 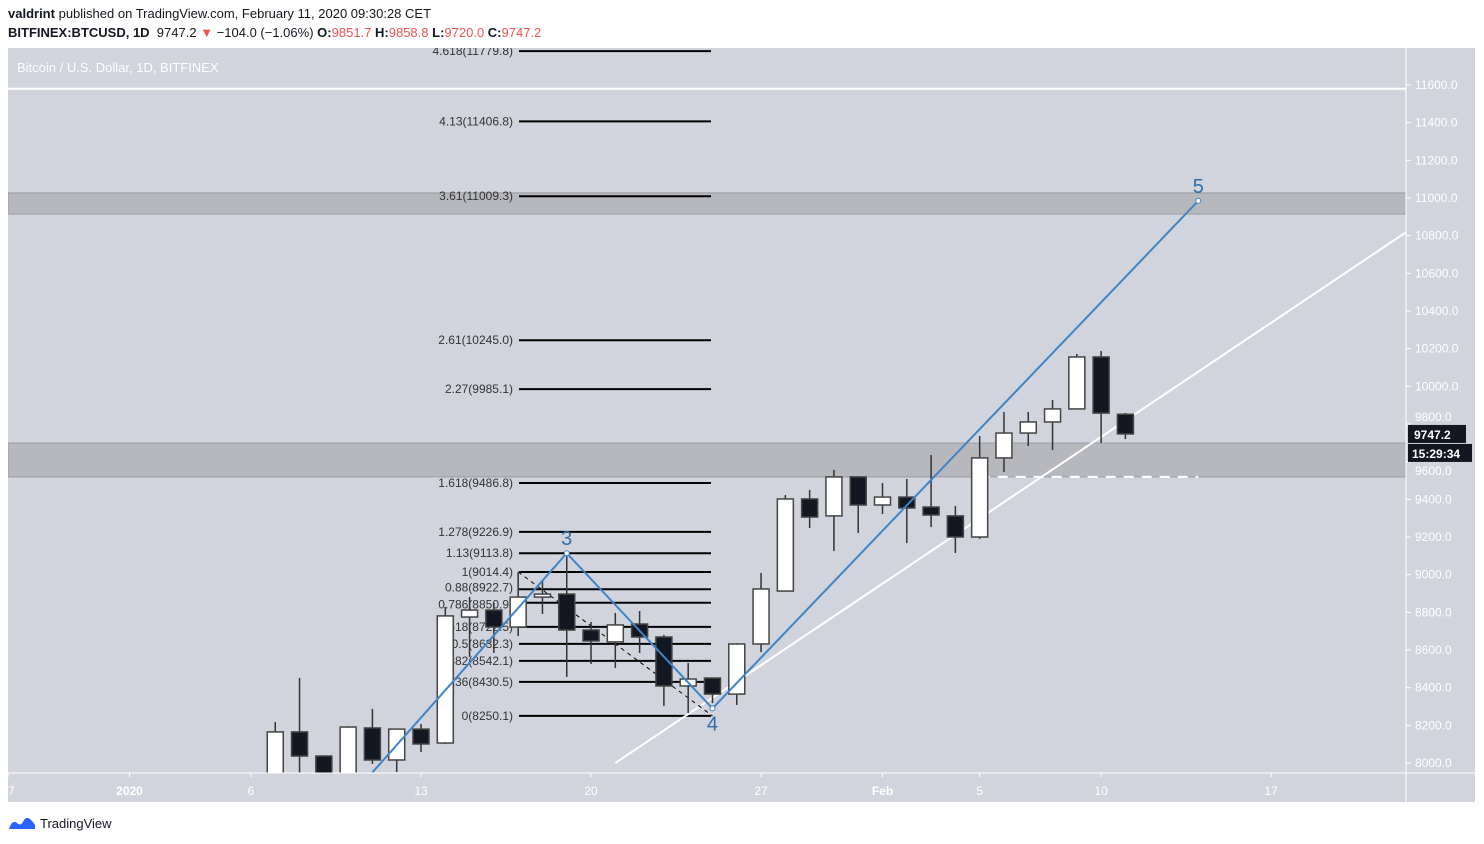 I want to click on countdown-label: 15:29:34, so click(x=1436, y=454).